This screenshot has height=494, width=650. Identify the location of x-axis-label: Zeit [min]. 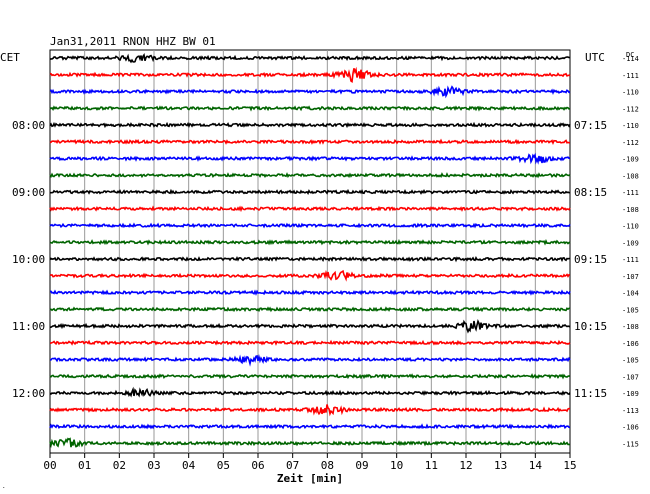
(310, 478).